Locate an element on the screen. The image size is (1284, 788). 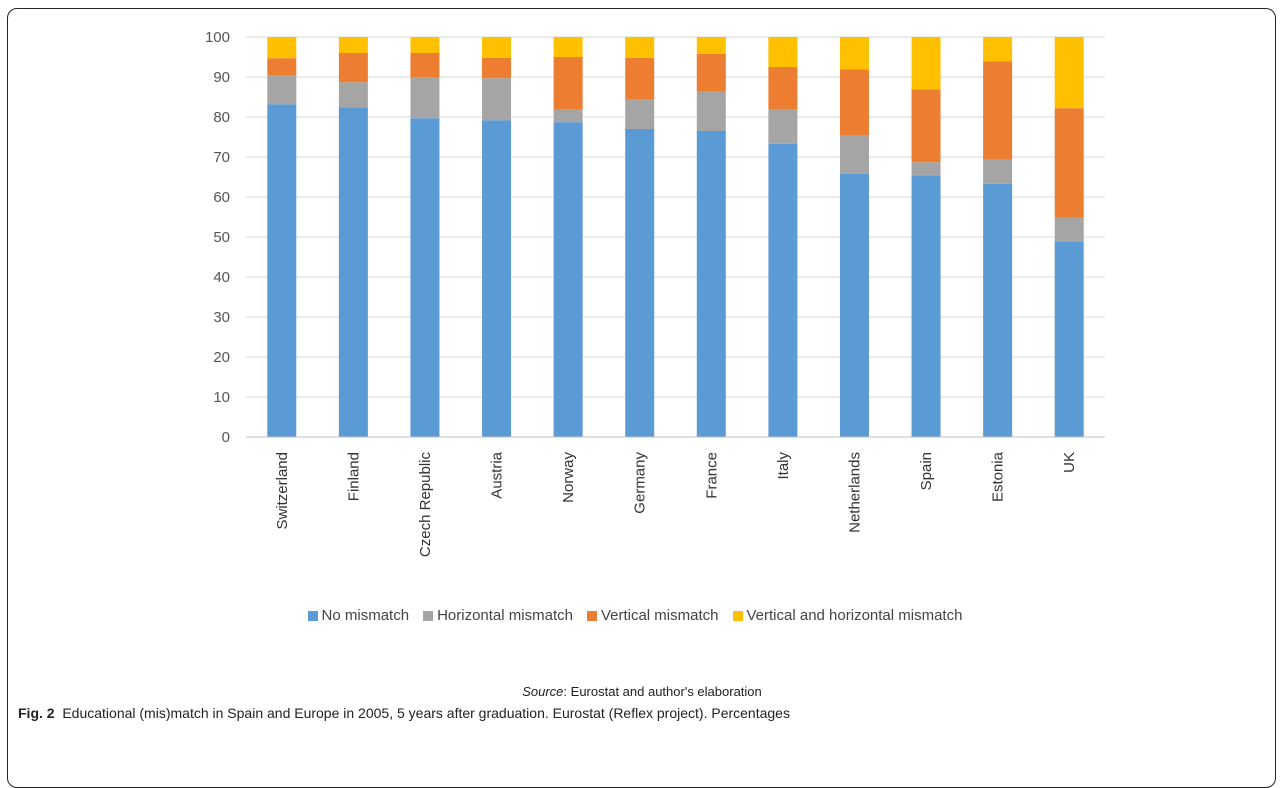
source-text: : Eurostat and author's elaboration is located at coordinates (662, 691).